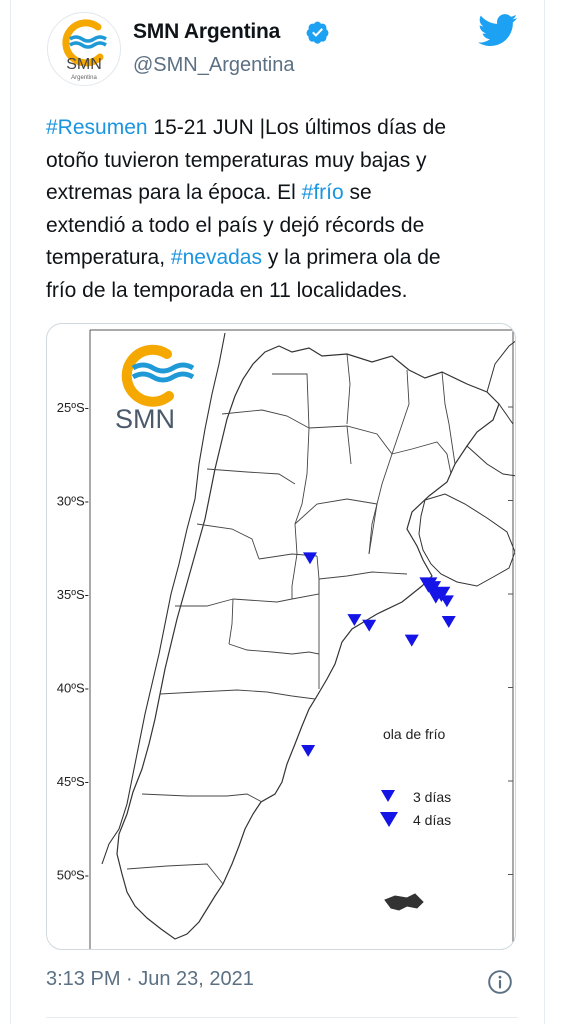 The width and height of the screenshot is (561, 1024). Describe the element at coordinates (73, 688) in the screenshot. I see `latitude-label: 40ºS-` at that location.